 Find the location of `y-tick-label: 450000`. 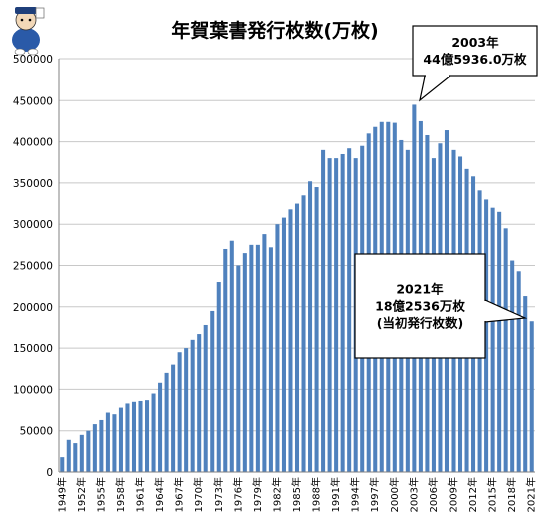

y-tick-label: 450000 is located at coordinates (33, 101).